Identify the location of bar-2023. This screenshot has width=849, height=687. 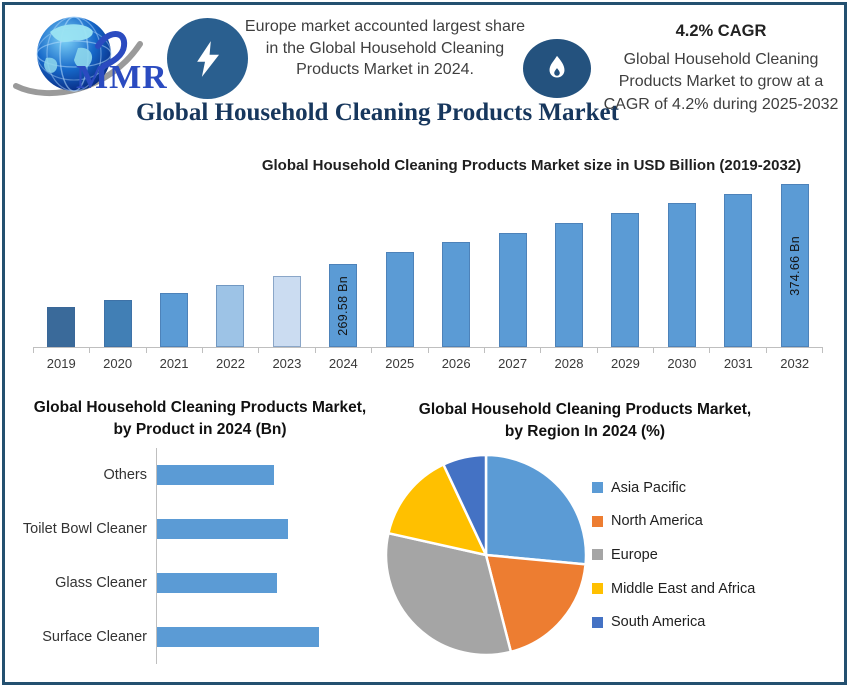
(286, 311).